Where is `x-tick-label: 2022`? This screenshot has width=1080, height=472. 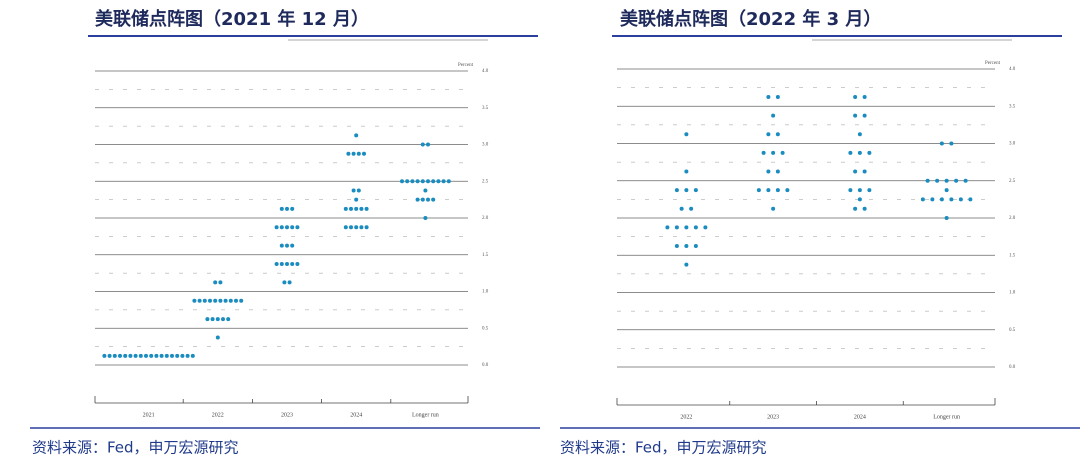 x-tick-label: 2022 is located at coordinates (686, 417).